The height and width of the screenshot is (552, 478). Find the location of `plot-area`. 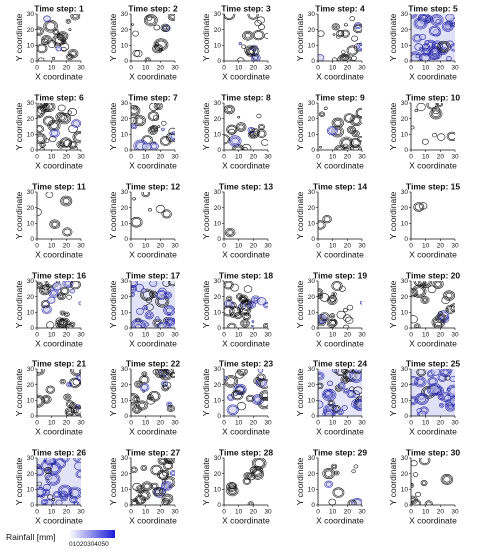

plot-area is located at coordinates (246, 481).